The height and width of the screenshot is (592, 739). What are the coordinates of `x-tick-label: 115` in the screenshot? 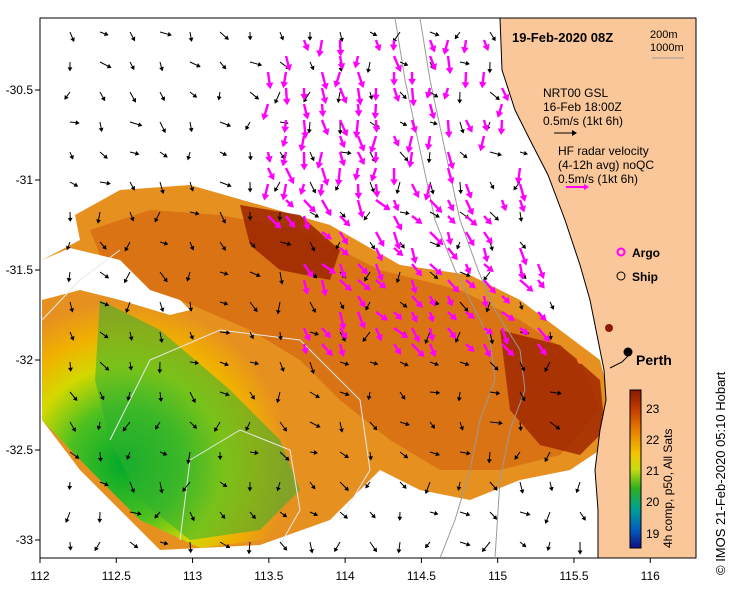 It's located at (497, 576).